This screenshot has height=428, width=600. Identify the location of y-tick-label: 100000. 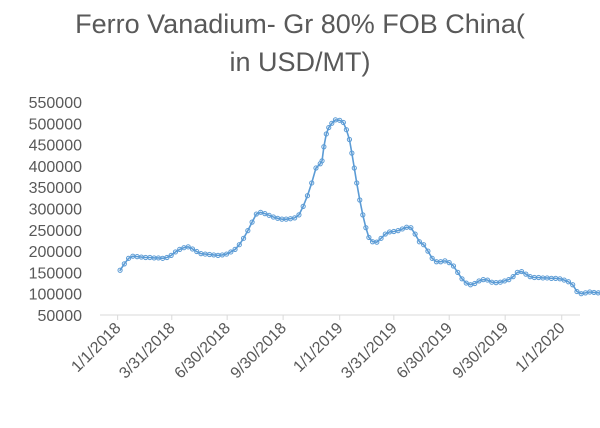
(55, 295).